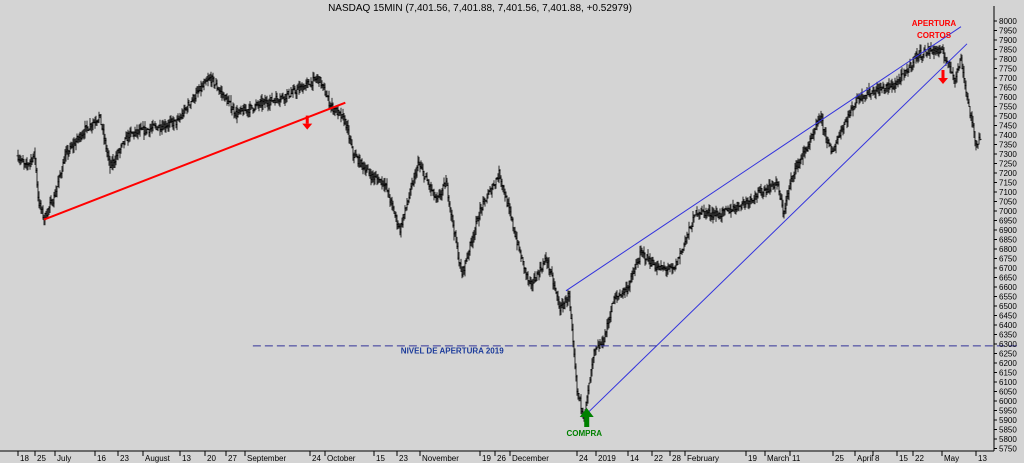 The image size is (1024, 463). Describe the element at coordinates (1008, 40) in the screenshot. I see `y-tick-label: 7900` at that location.